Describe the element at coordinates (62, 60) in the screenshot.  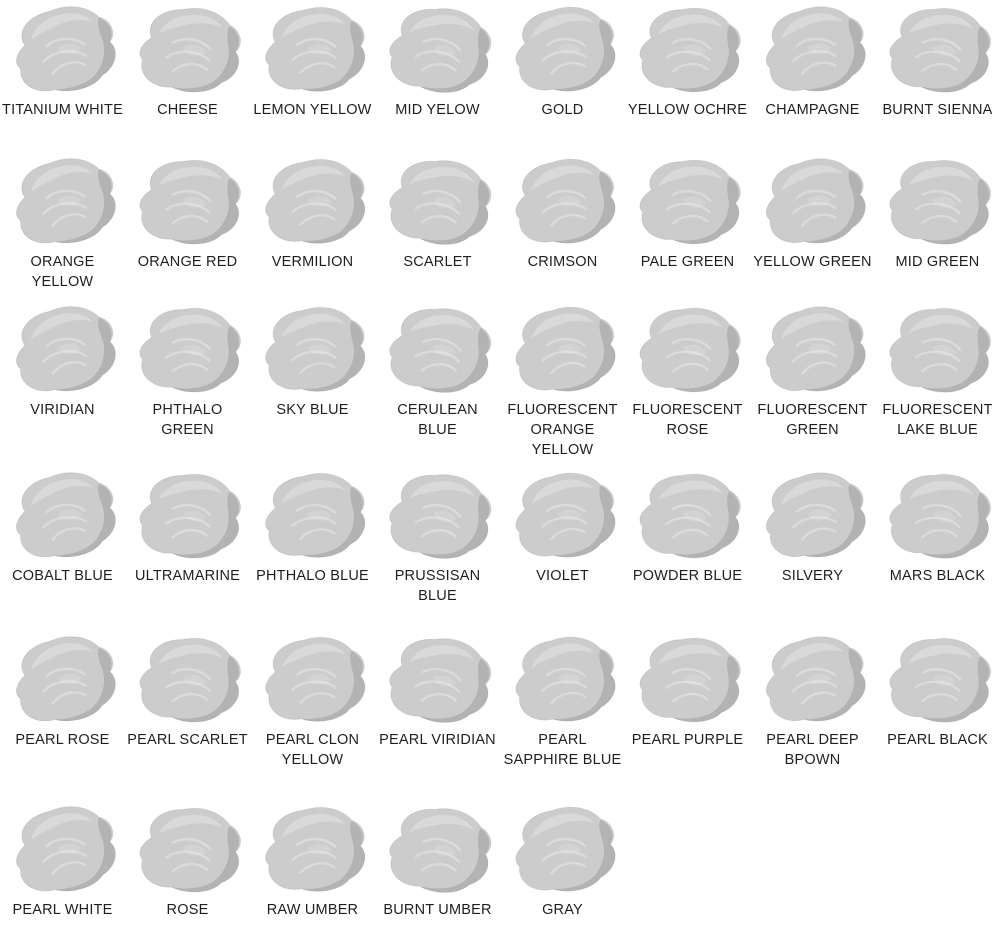
I see `swatch-cell: TITANIUM WHITE` at that location.